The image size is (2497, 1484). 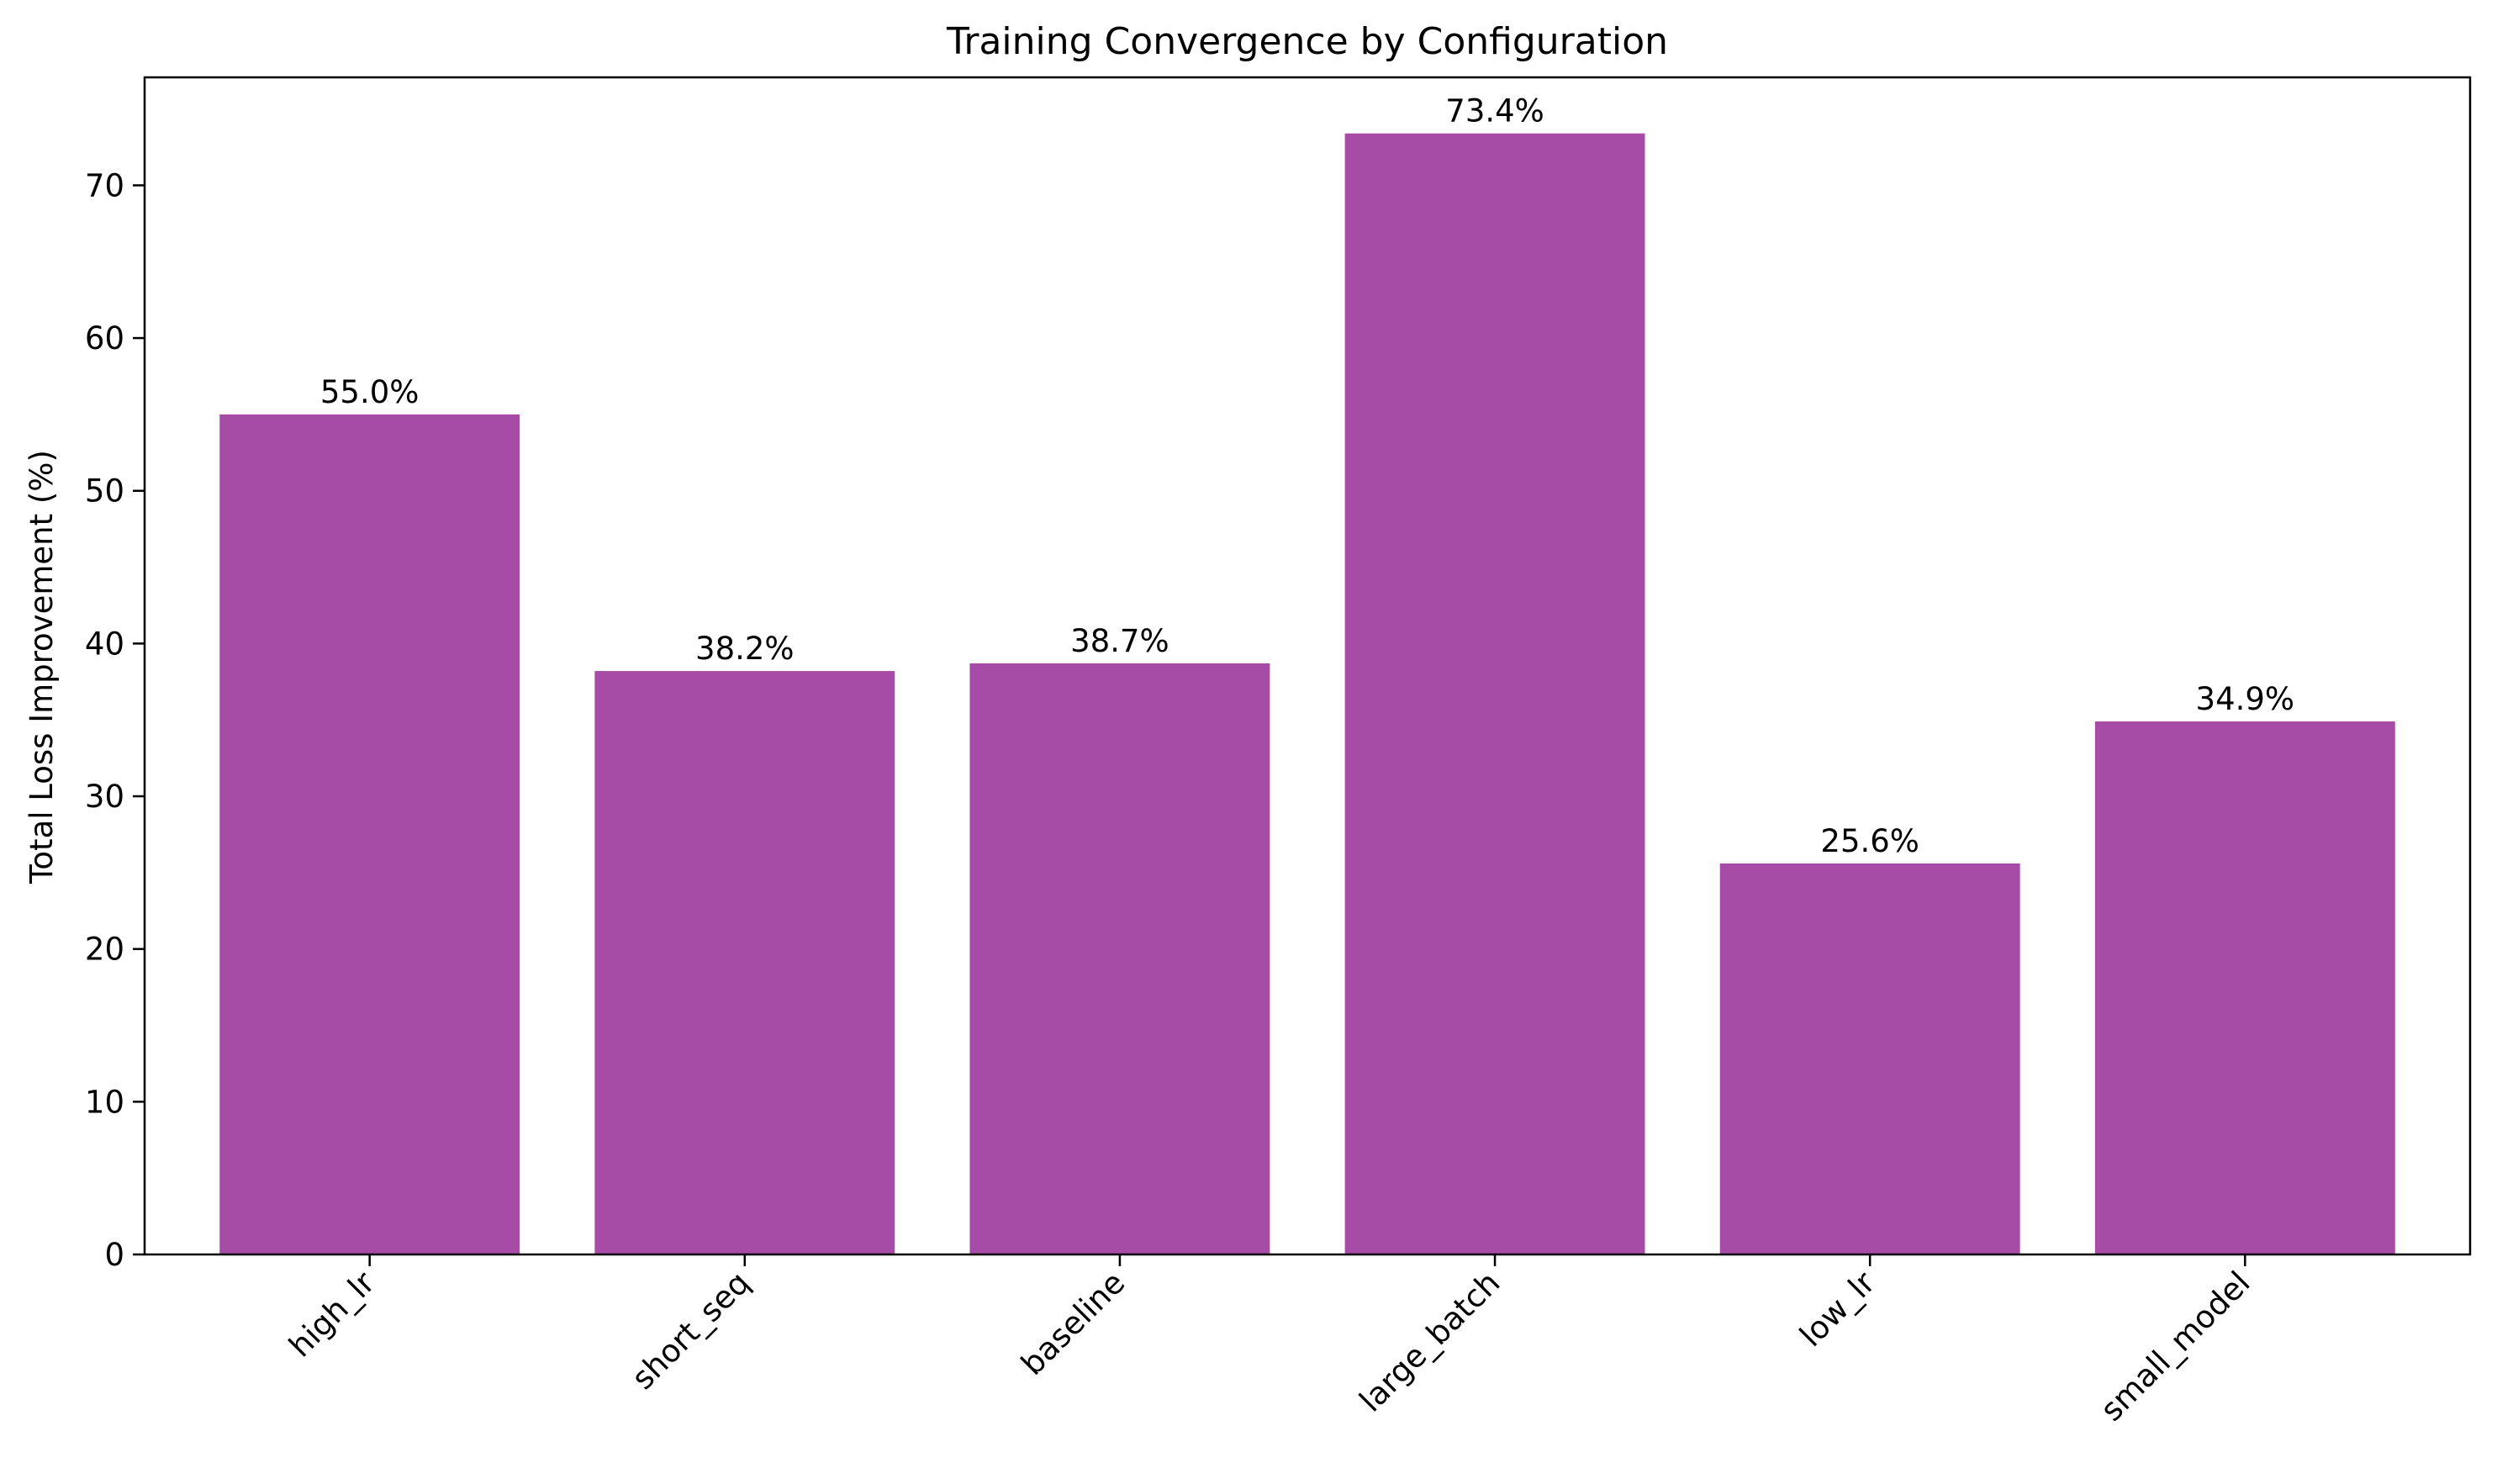 I want to click on y-tick-label: 10, so click(x=104, y=1102).